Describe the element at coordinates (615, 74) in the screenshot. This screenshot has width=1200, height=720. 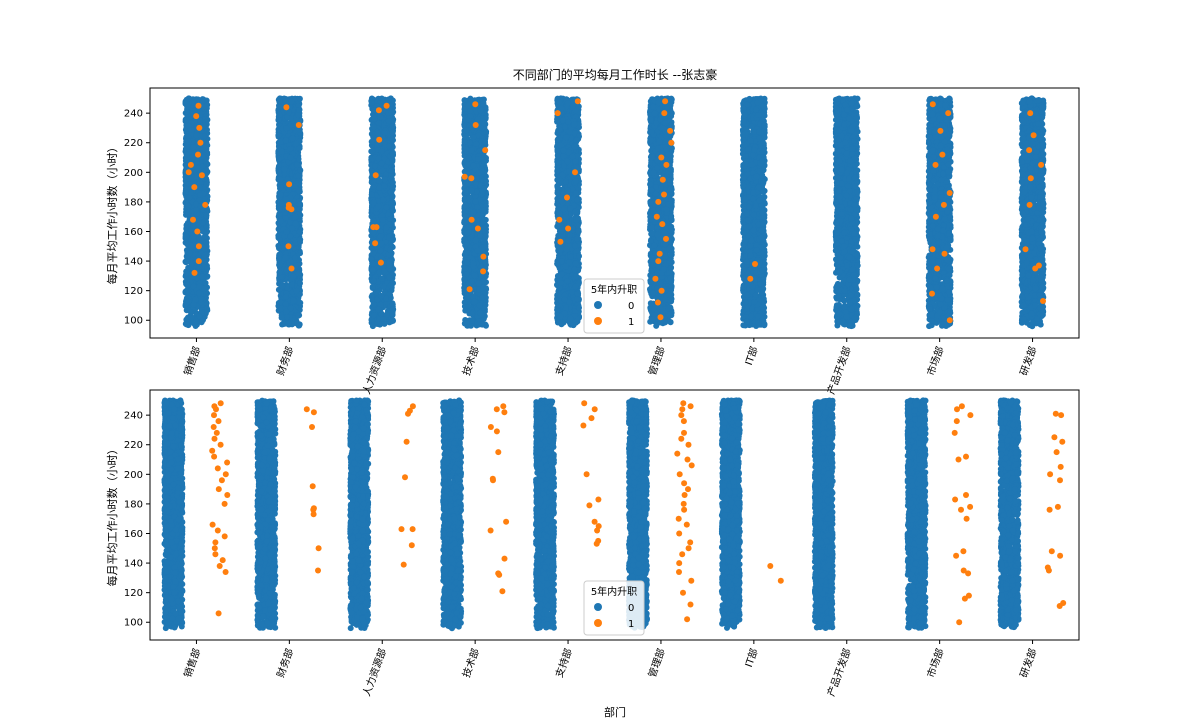
I see `chart-title: 不同部门的平均每月工作时长 --张志豪` at that location.